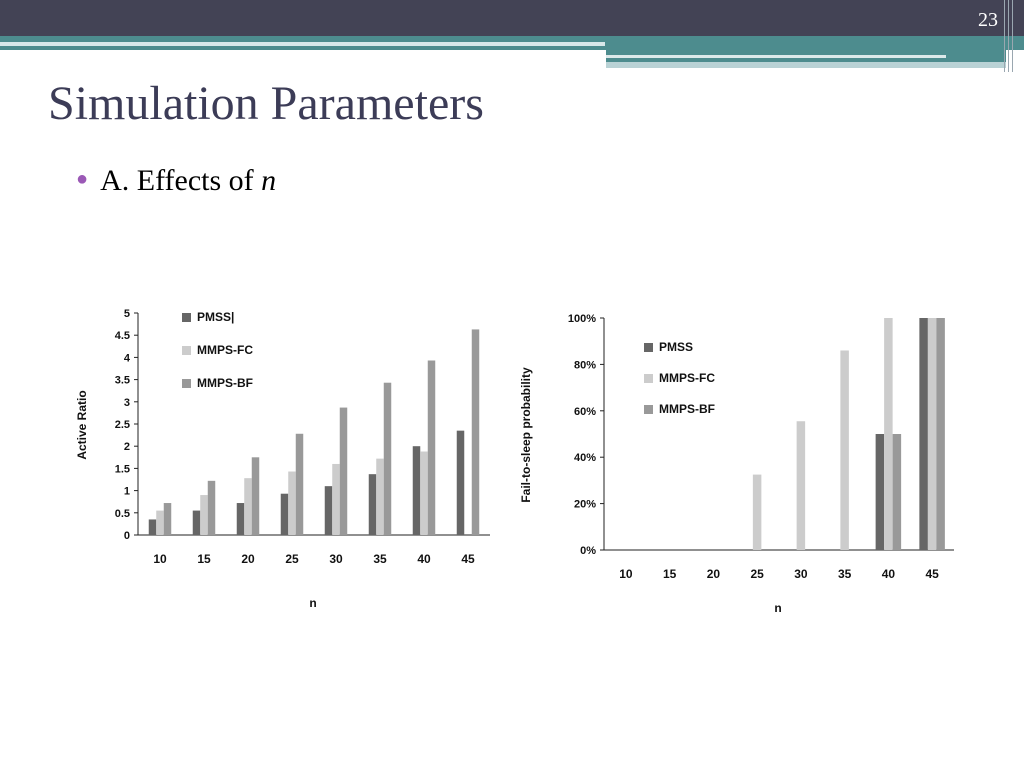  What do you see at coordinates (122, 469) in the screenshot?
I see `y-tick-label: 1.5` at bounding box center [122, 469].